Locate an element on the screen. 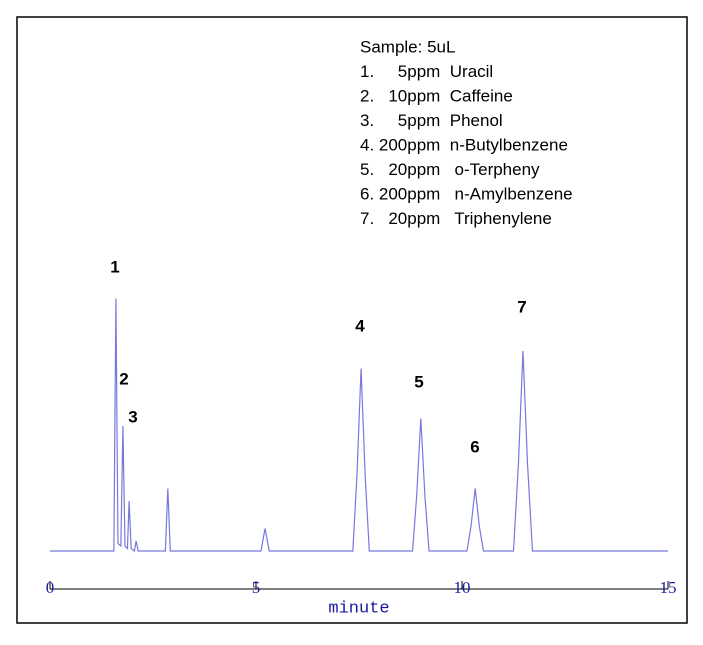 This screenshot has width=703, height=645. legend-text: 7. 20ppm Triphenylene is located at coordinates (456, 218).